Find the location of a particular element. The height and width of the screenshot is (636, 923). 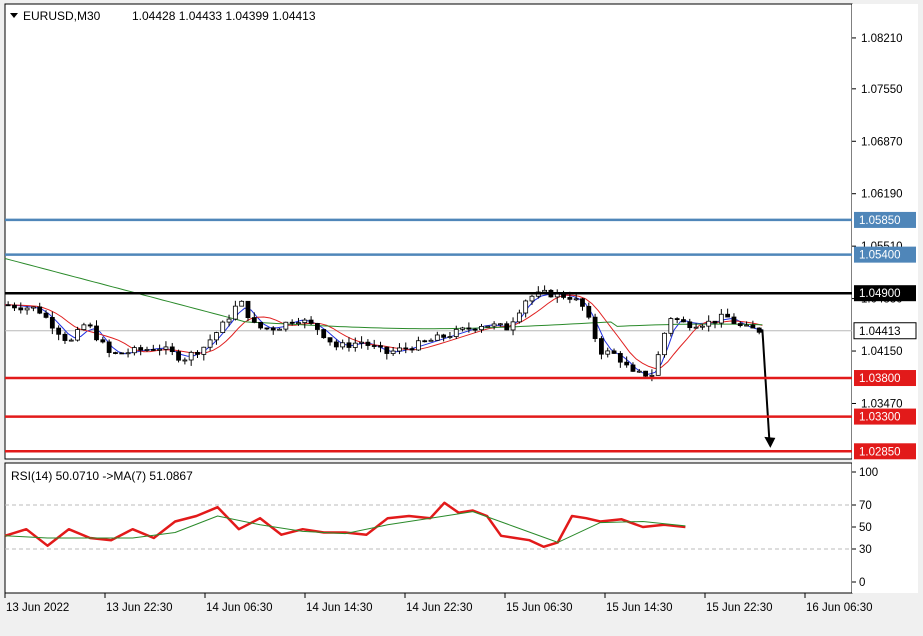

rsi-tick-label: 100 is located at coordinates (868, 473).